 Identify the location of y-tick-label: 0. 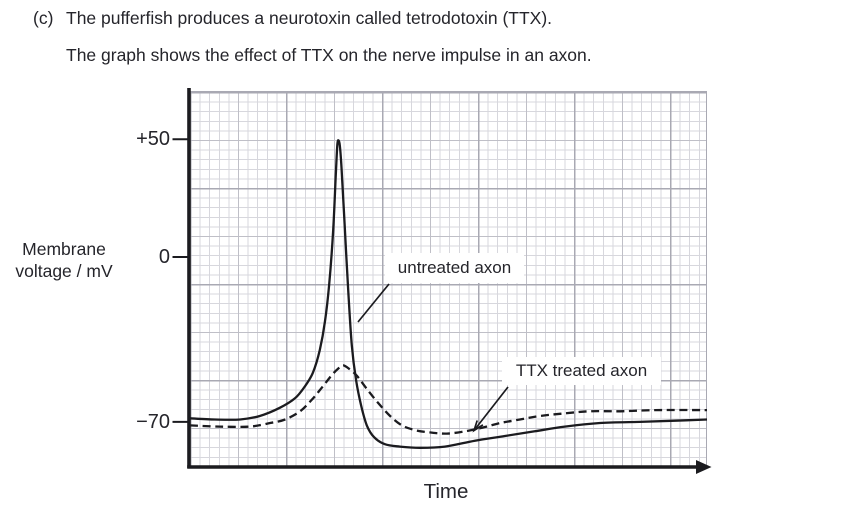
(164, 257).